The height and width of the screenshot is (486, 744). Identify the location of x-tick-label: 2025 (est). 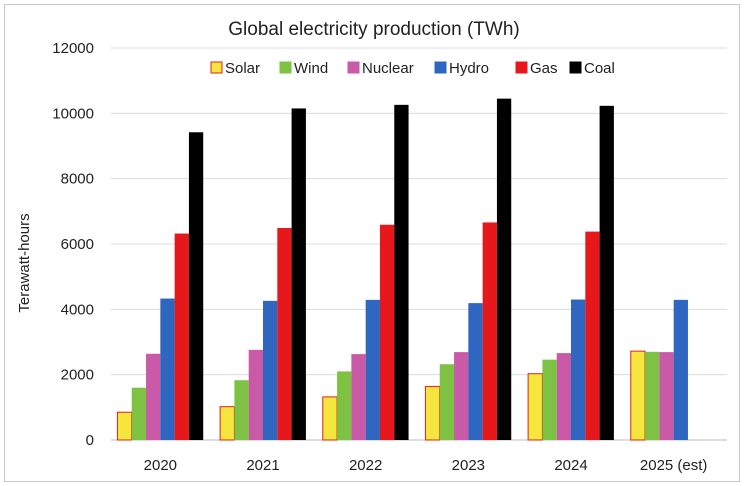
(674, 465).